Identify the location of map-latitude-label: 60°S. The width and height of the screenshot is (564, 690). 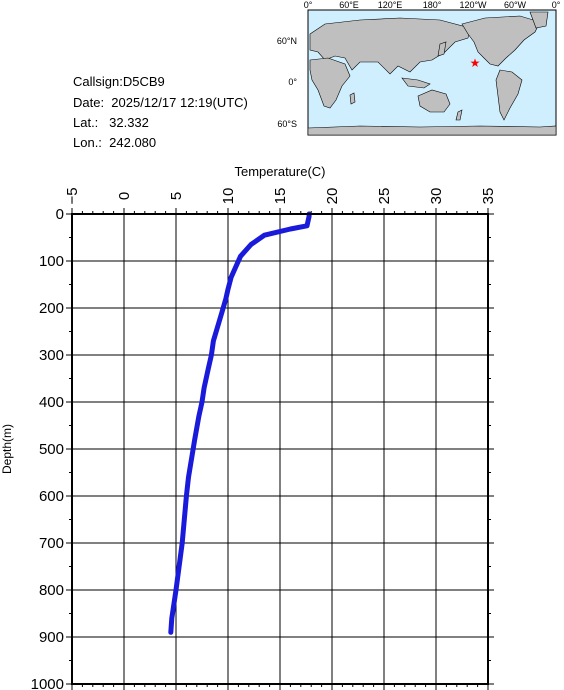
(287, 124).